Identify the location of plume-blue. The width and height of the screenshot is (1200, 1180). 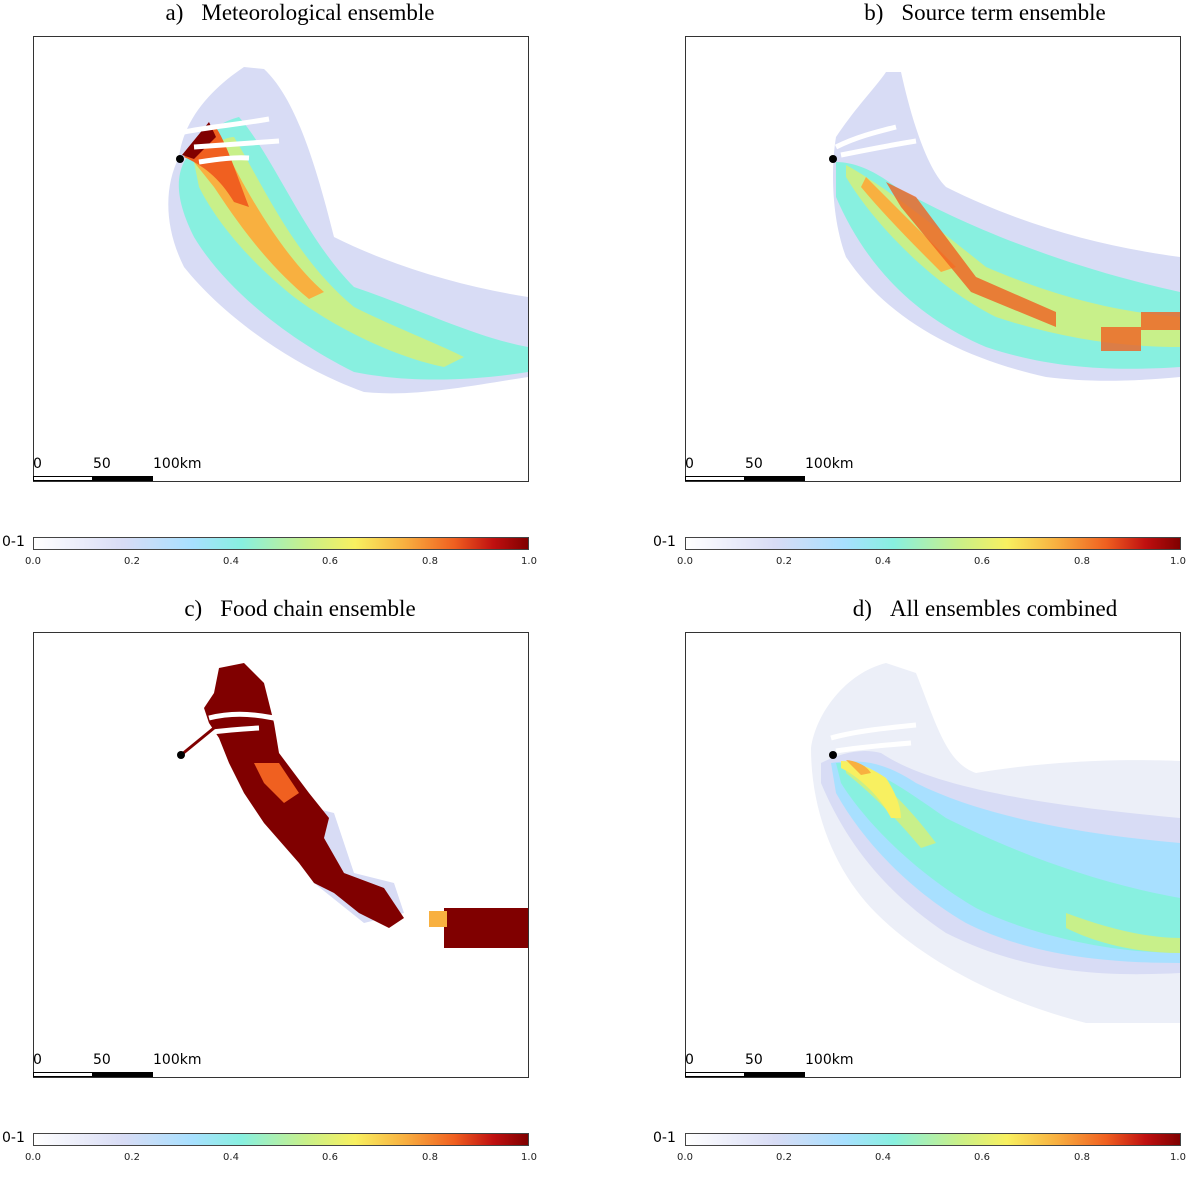
(353, 248).